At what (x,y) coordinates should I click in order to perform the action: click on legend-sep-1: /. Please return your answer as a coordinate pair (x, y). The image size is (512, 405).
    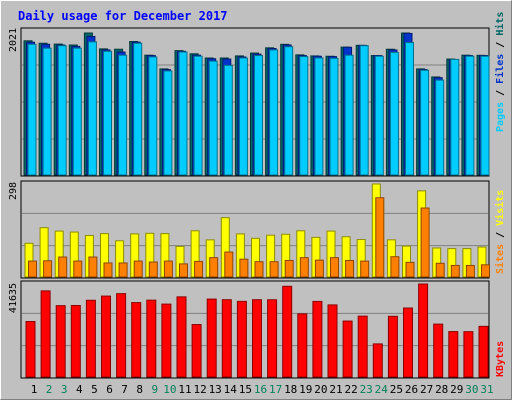
    Looking at the image, I should click on (500, 93).